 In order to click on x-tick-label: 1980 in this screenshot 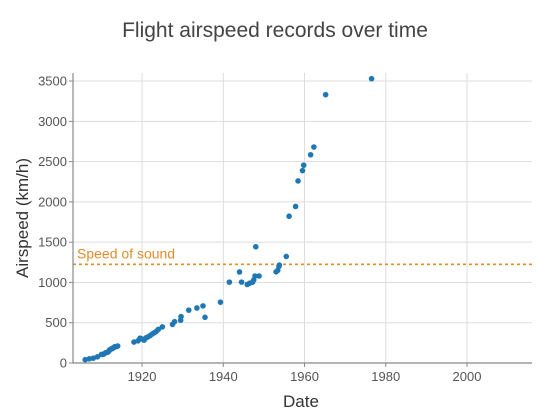, I will do `click(385, 376)`.